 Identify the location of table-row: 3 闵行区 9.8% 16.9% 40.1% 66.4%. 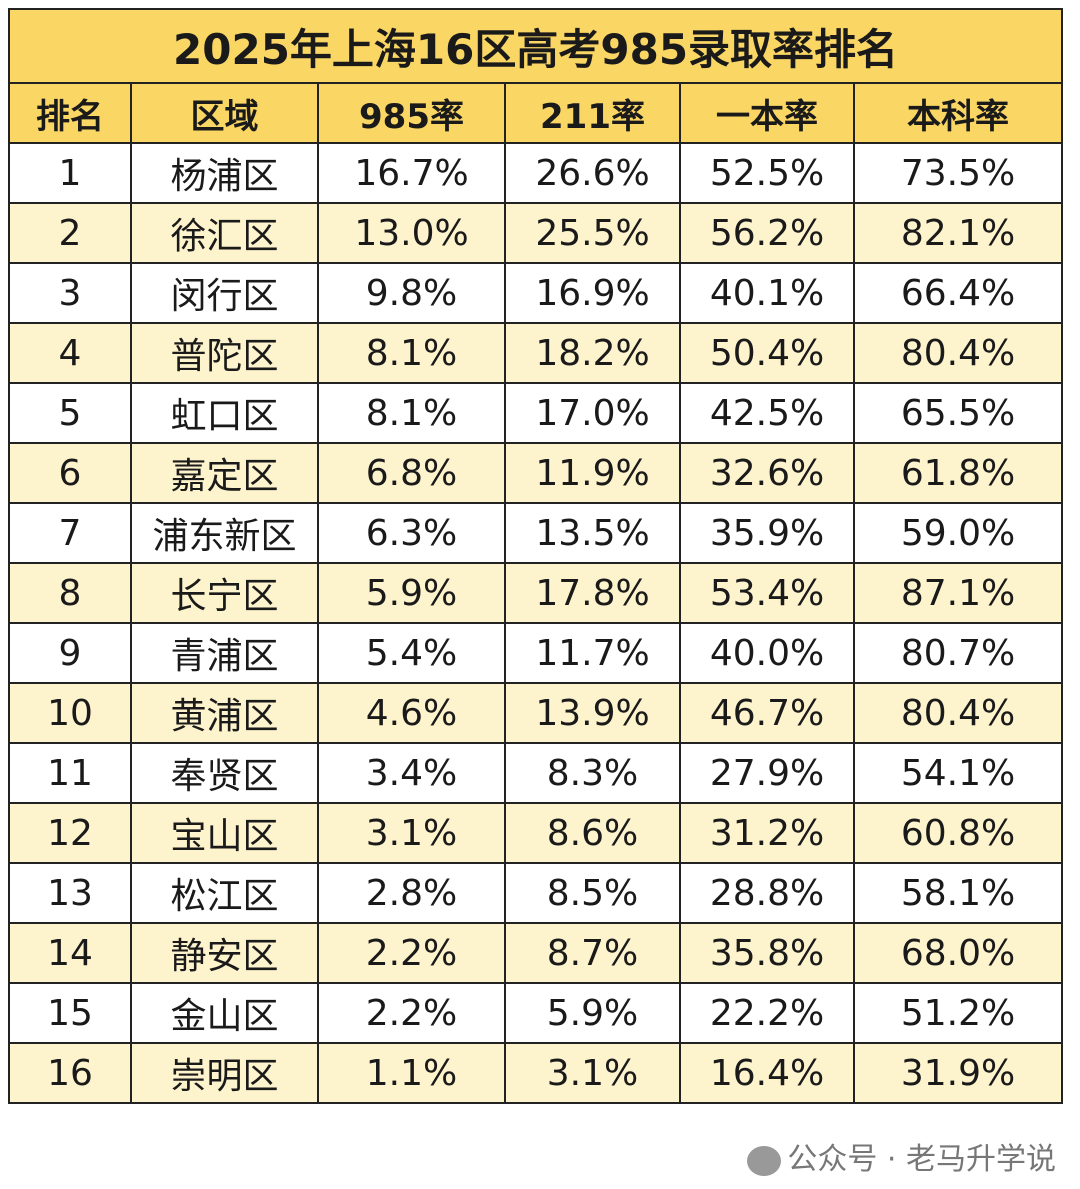
(536, 293).